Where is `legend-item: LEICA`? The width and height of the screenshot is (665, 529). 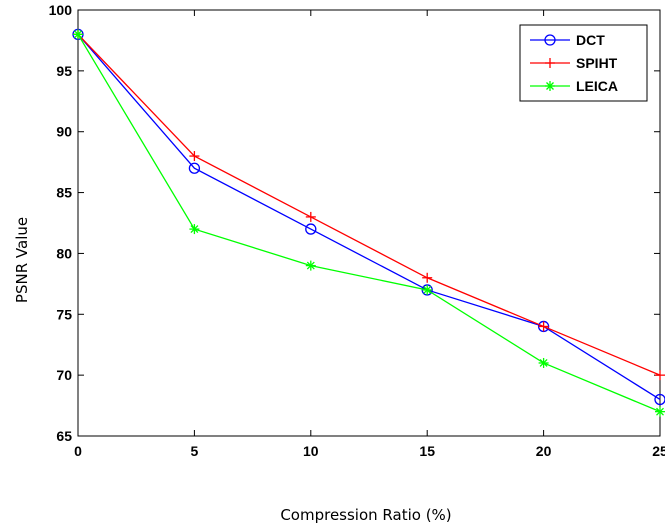 legend-item: LEICA is located at coordinates (574, 86).